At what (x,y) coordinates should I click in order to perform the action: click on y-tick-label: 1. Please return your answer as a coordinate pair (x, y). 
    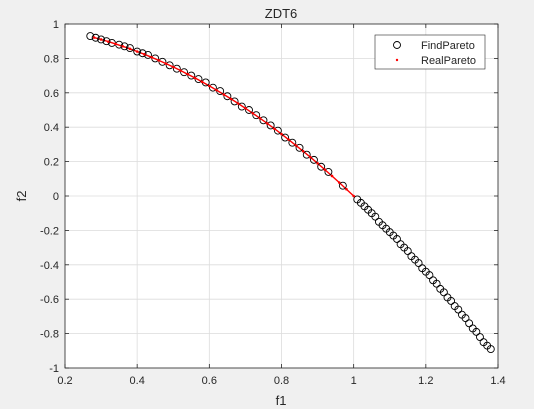
    Looking at the image, I should click on (56, 25).